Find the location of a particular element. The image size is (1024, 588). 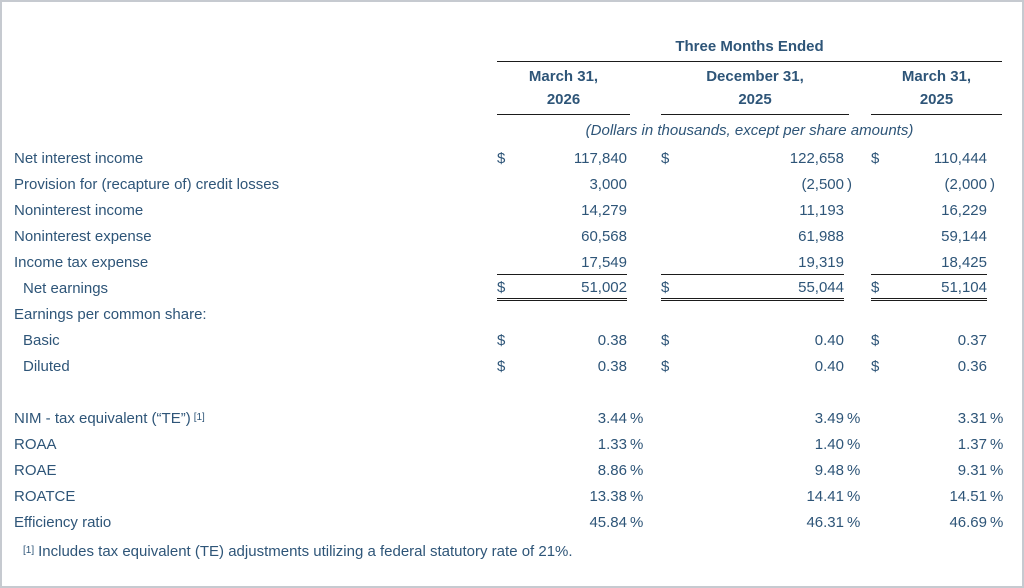

column-header-line1: December 31, is located at coordinates (755, 76).